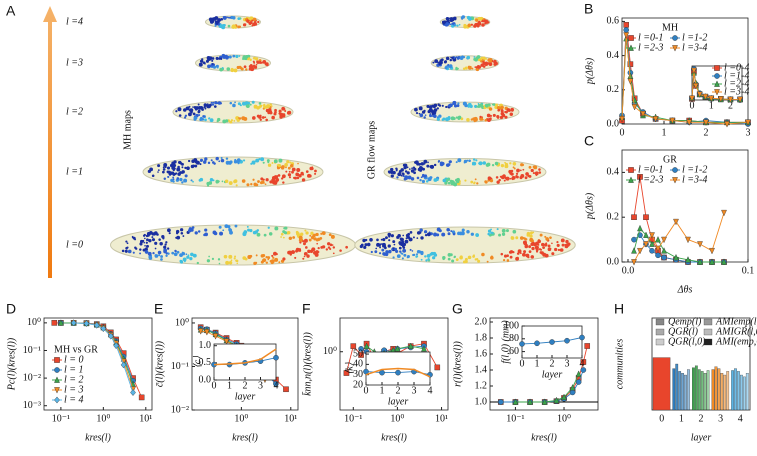 This screenshot has height=456, width=757. I want to click on x-tick-label: 3, so click(567, 363).